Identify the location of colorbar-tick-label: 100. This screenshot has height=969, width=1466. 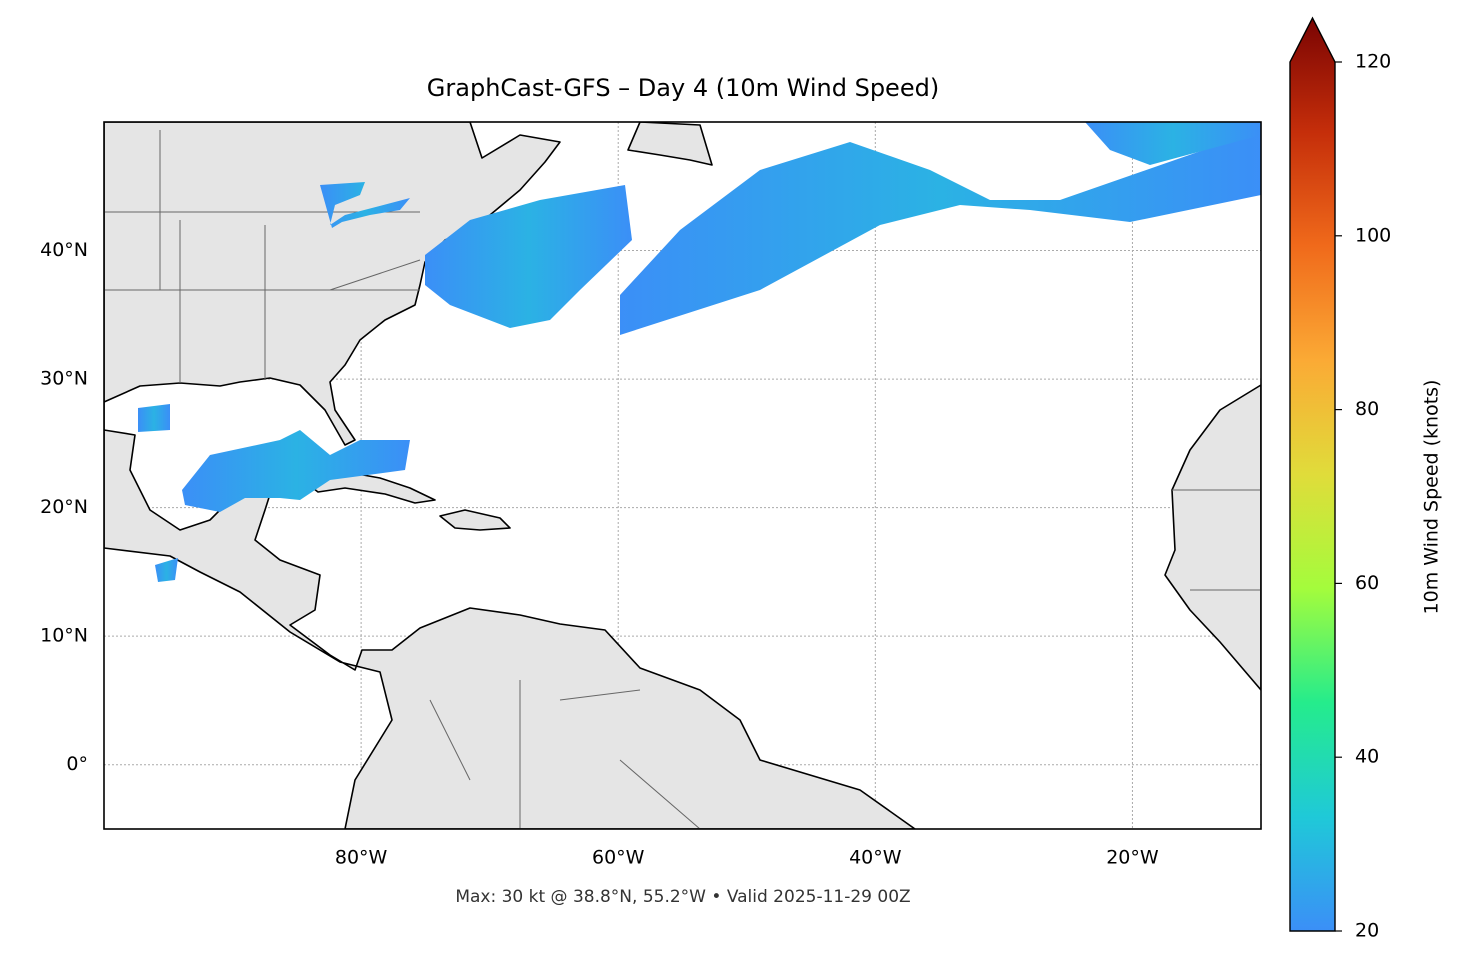
(1373, 235).